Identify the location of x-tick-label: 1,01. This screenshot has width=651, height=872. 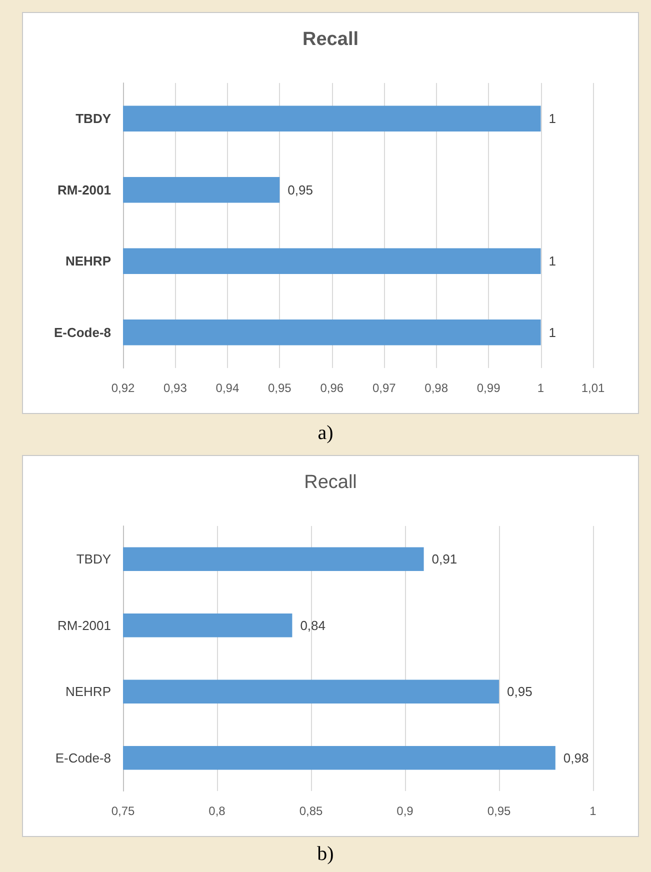
(593, 388).